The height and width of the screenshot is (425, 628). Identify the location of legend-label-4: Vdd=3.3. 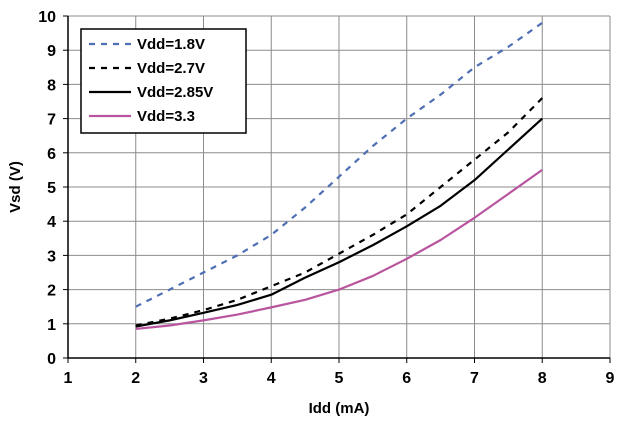
(166, 116).